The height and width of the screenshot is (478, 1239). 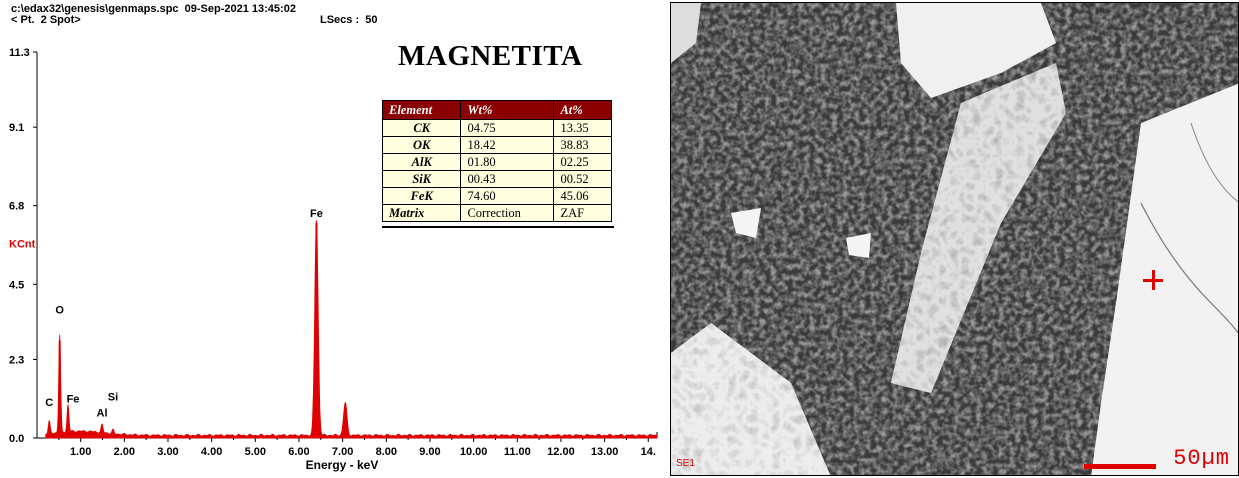 I want to click on bright-grain-top, so click(x=976, y=50).